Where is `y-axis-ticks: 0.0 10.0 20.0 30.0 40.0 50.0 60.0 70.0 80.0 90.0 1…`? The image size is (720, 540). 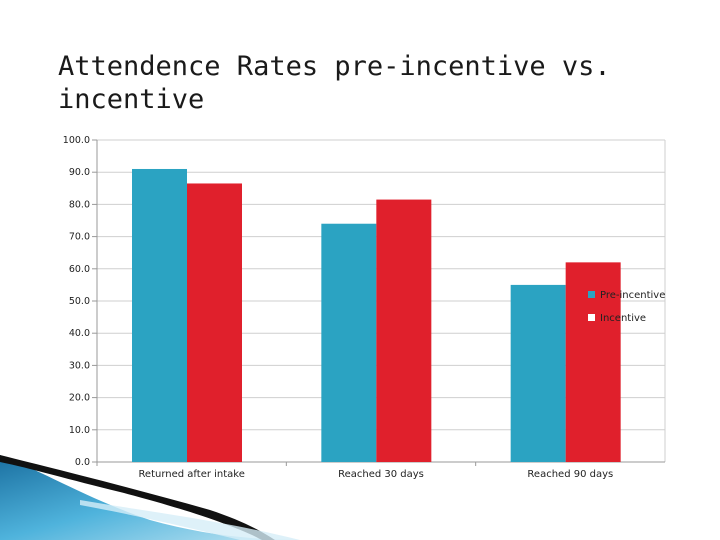 y-axis-ticks: 0.0 10.0 20.0 30.0 40.0 50.0 60.0 70.0 80.0 90.0 1… is located at coordinates (76, 301).